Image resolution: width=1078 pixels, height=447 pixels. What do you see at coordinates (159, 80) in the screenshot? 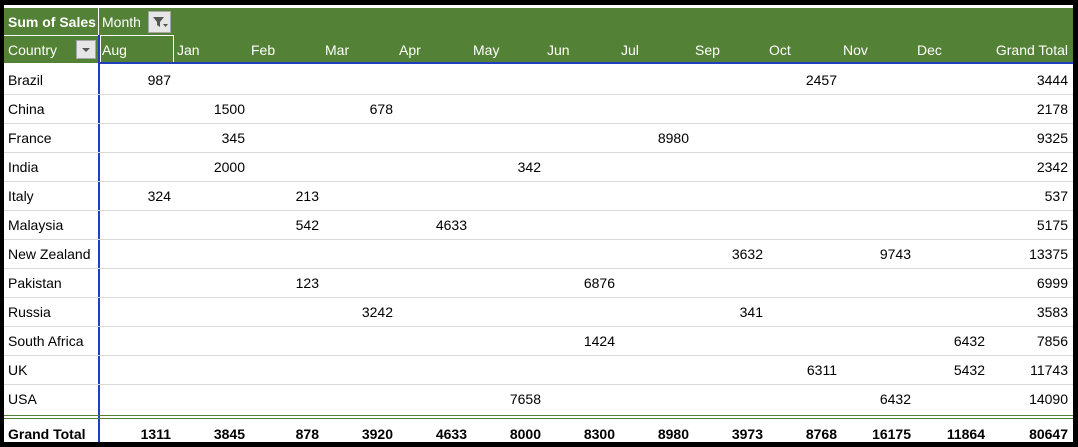
I see `value-cell: 987` at bounding box center [159, 80].